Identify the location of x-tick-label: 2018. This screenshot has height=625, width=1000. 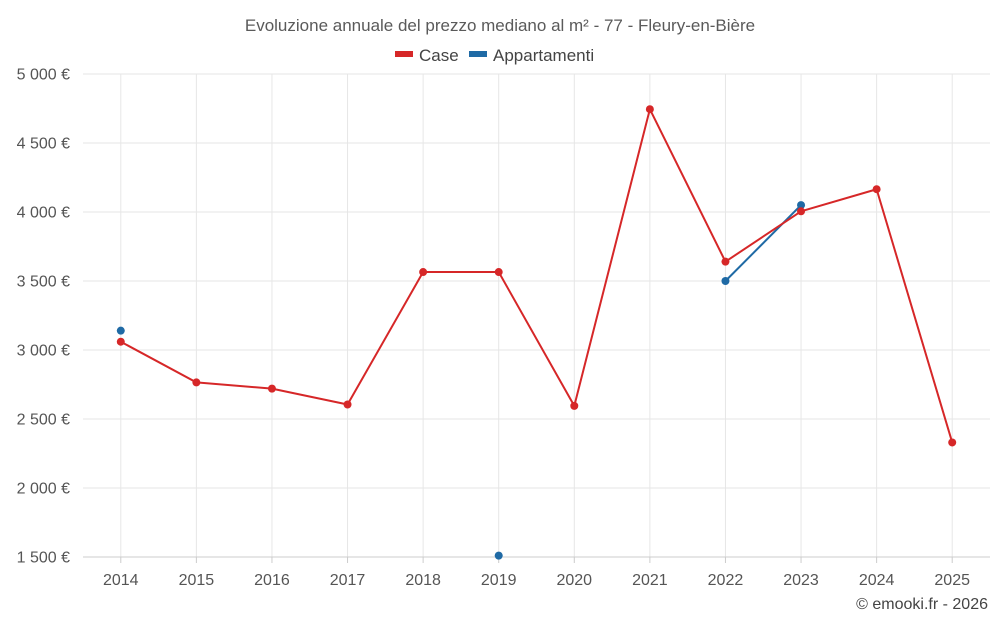
(423, 580).